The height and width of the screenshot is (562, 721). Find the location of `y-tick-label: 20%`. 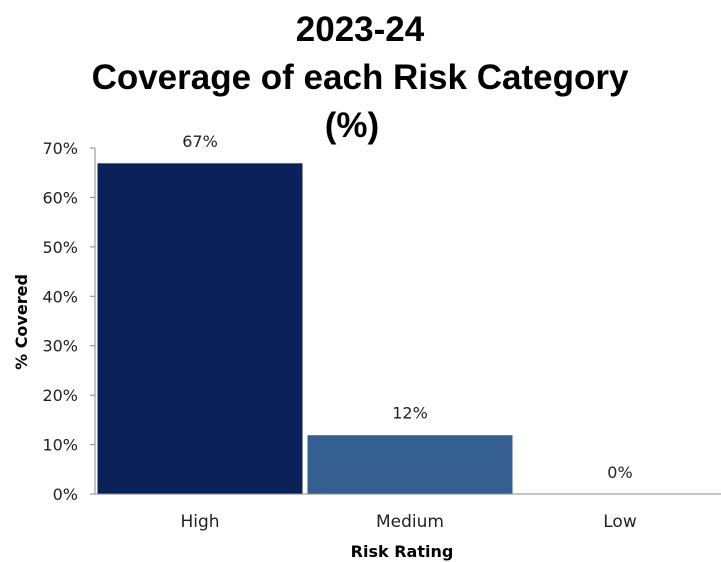

y-tick-label: 20% is located at coordinates (60, 395).